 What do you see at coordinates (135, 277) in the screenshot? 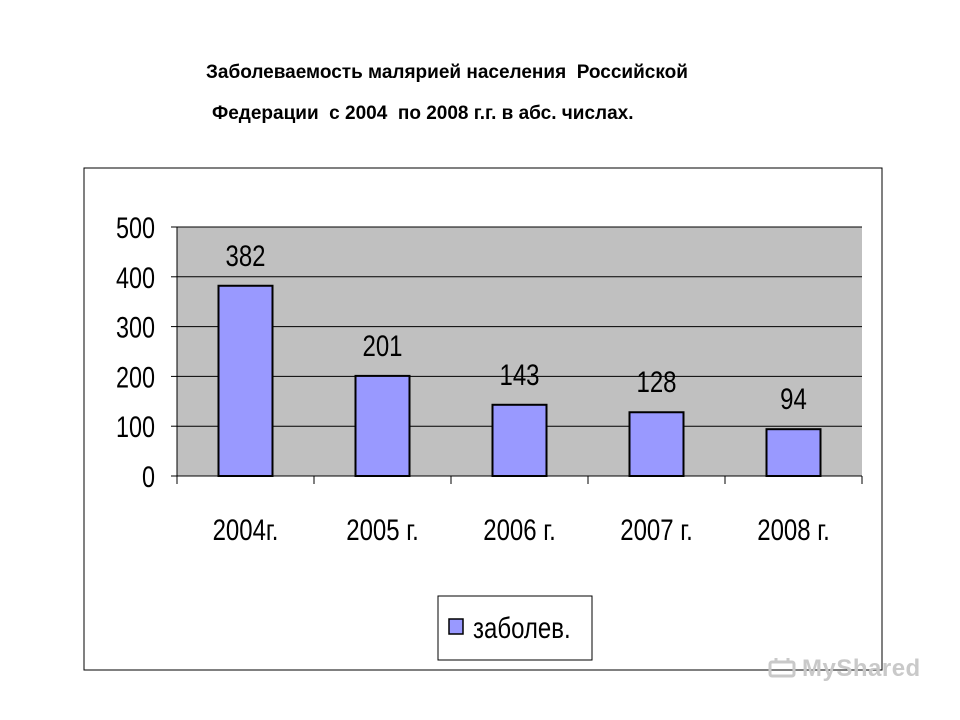
I see `y-tick-label: 400` at bounding box center [135, 277].